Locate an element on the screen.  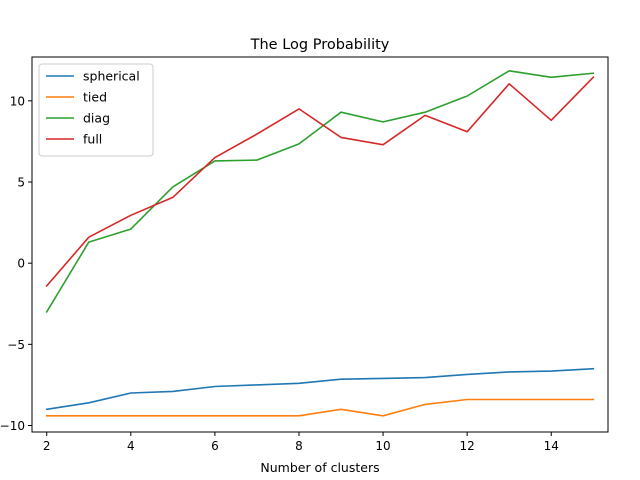
series-line-spherical is located at coordinates (320, 389).